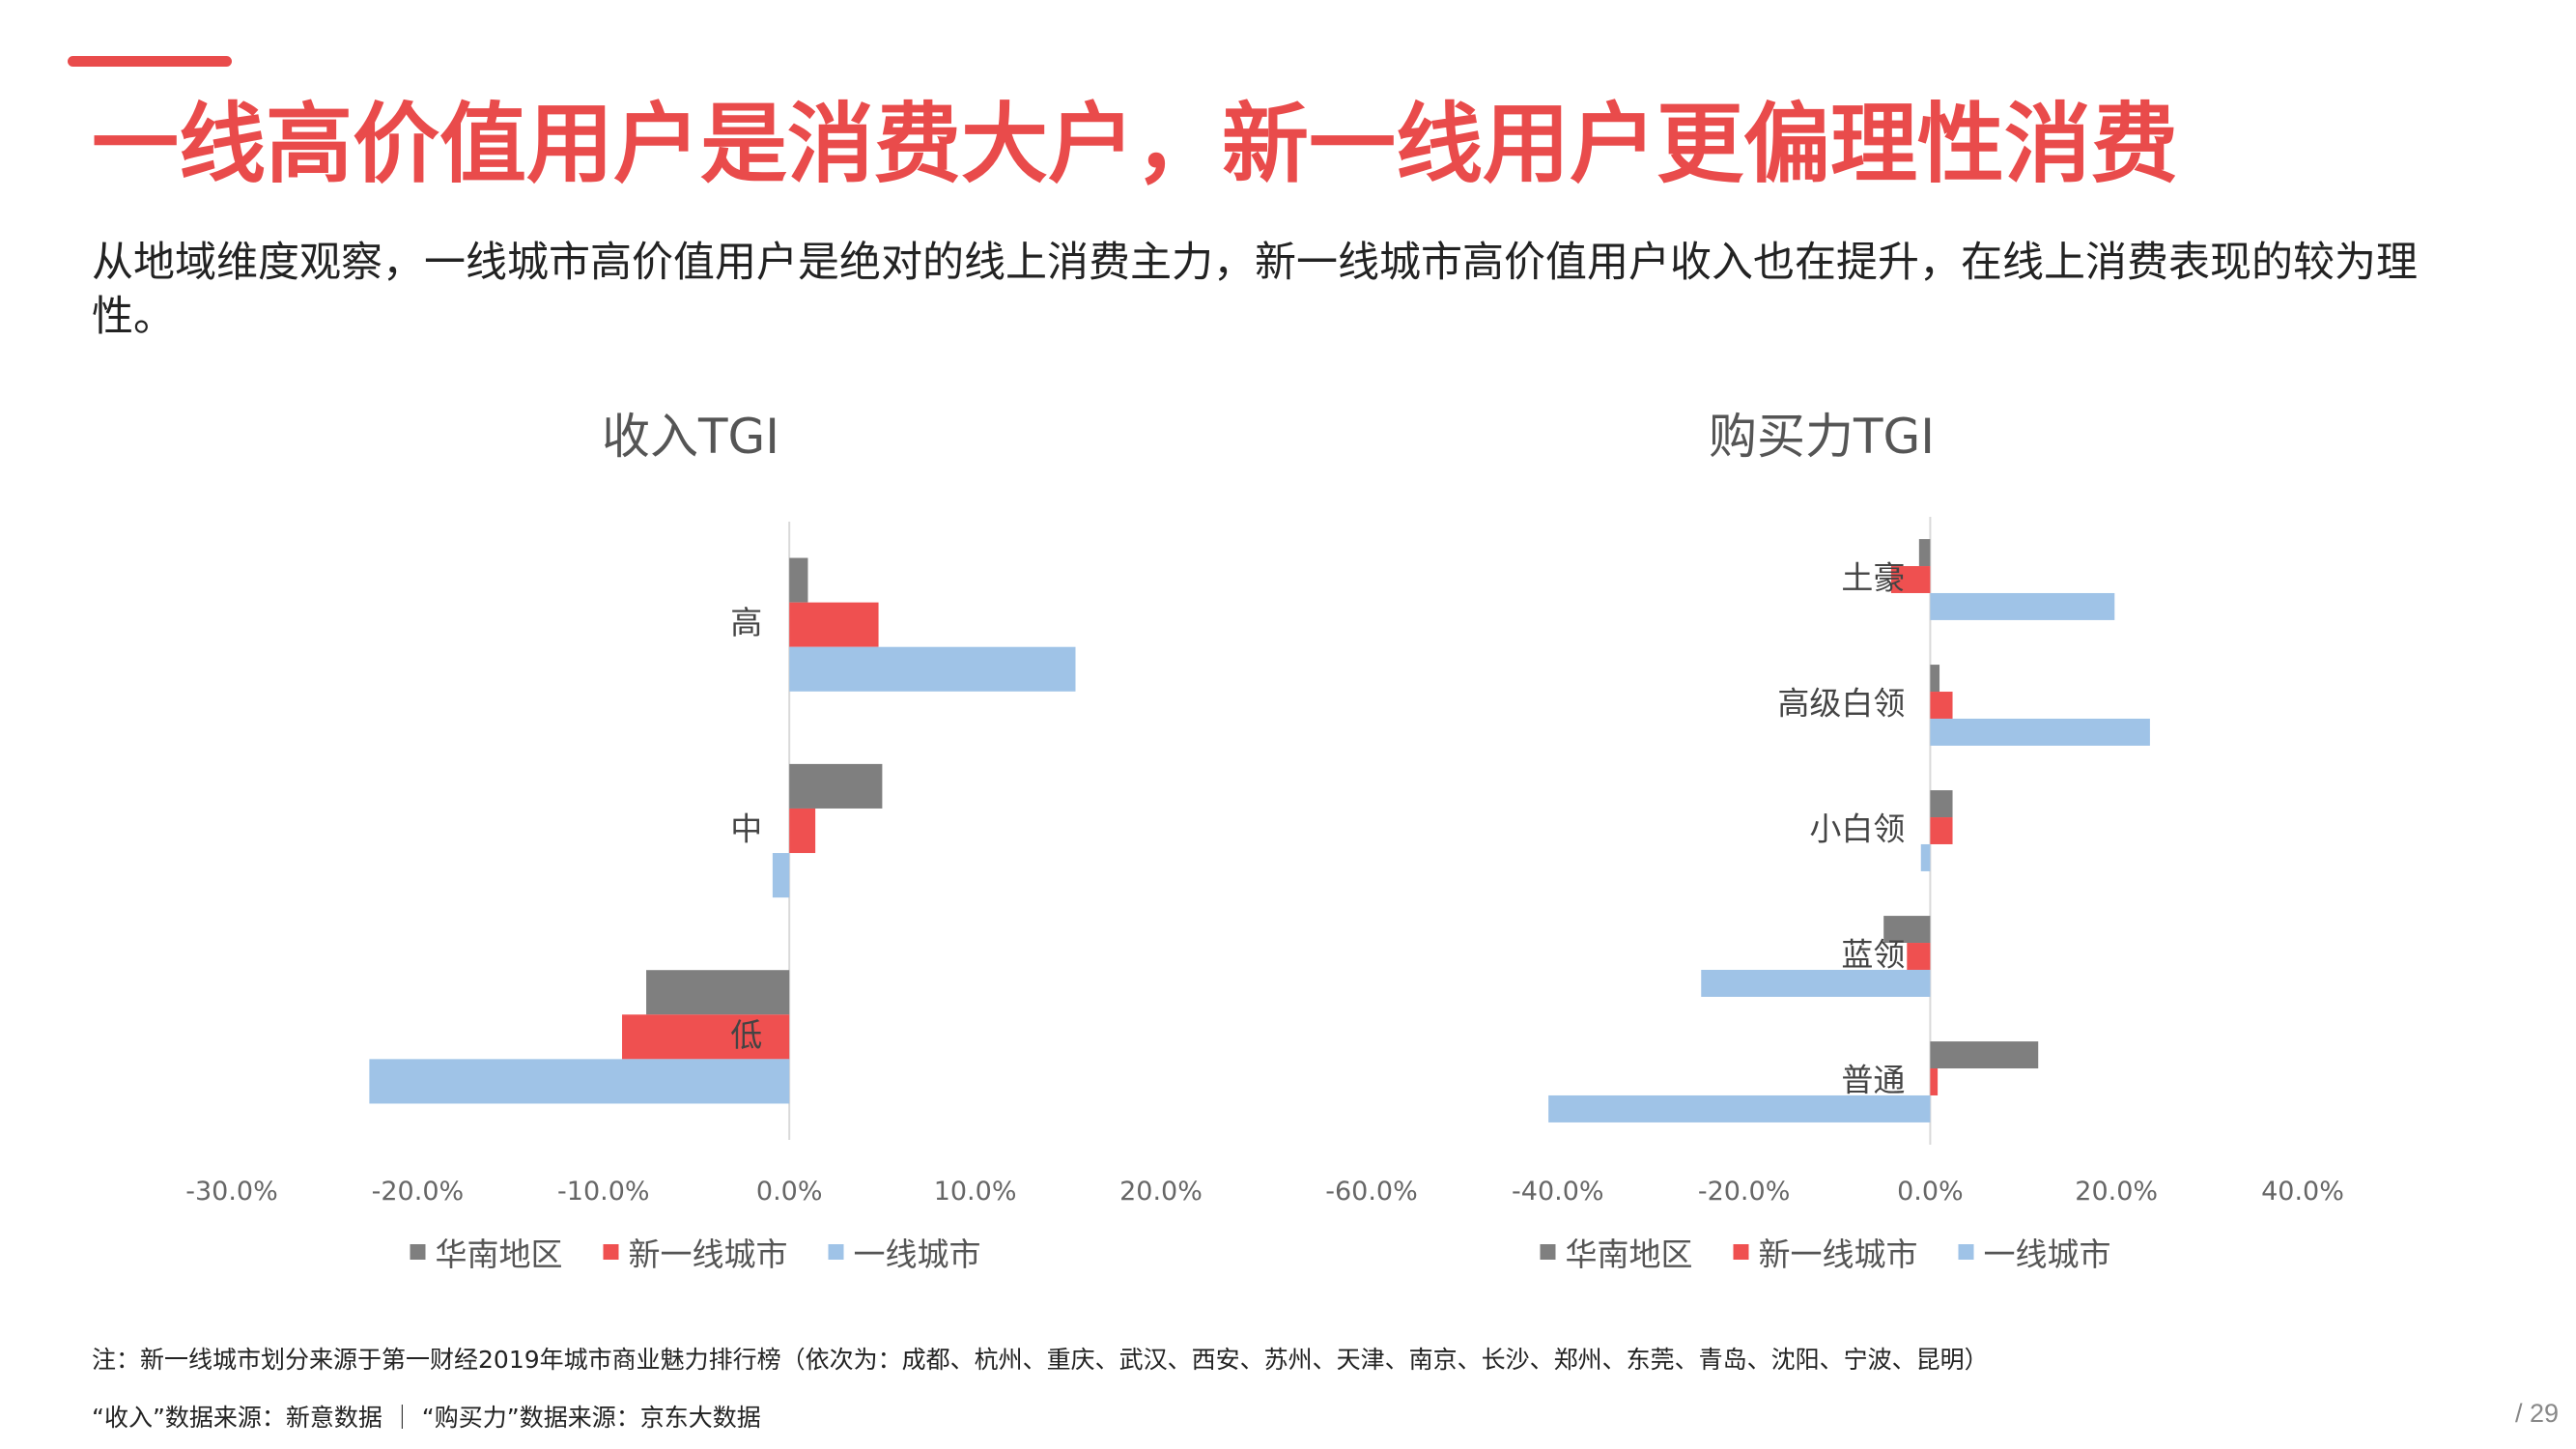 The width and height of the screenshot is (2576, 1449). I want to click on category-label: 土豪, so click(1873, 578).